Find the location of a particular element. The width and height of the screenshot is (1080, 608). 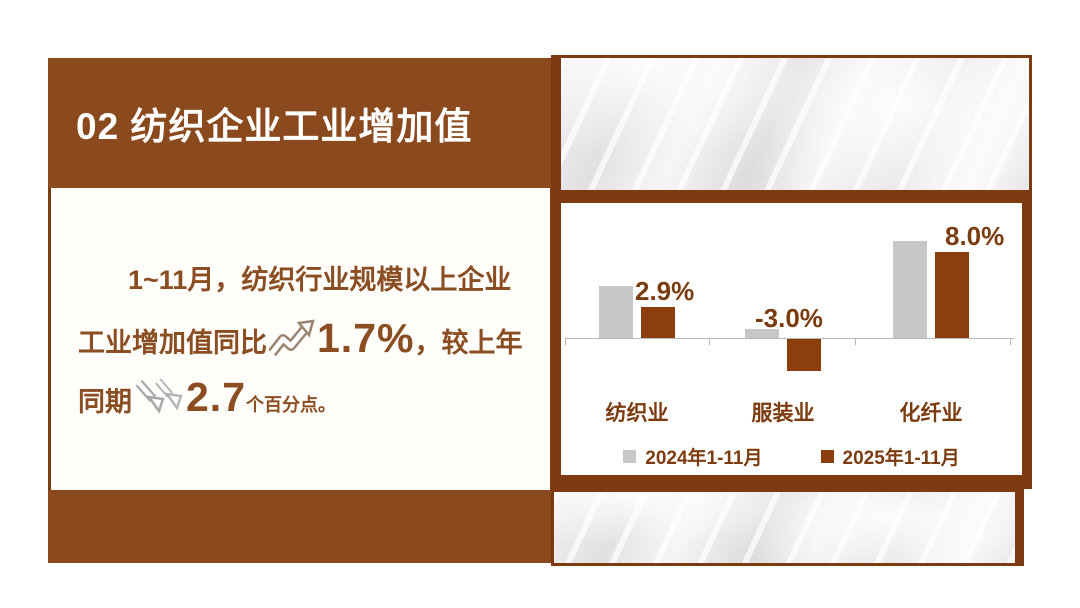

summary-line-2: 工业增加值同比 1.7% ，较上年 is located at coordinates (314, 337).